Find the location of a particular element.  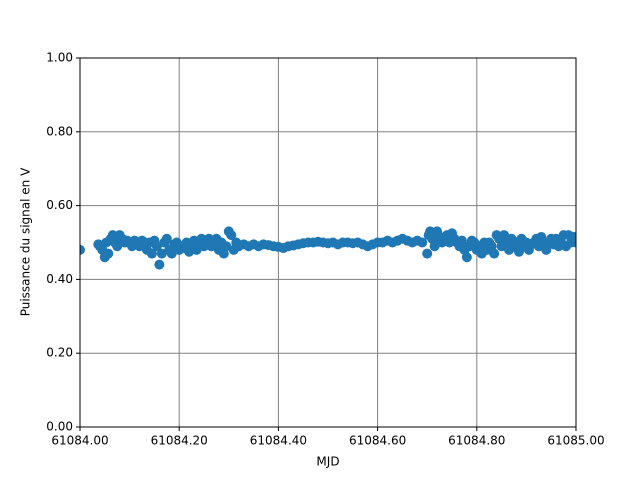

x-axis-label: MJD is located at coordinates (327, 462).